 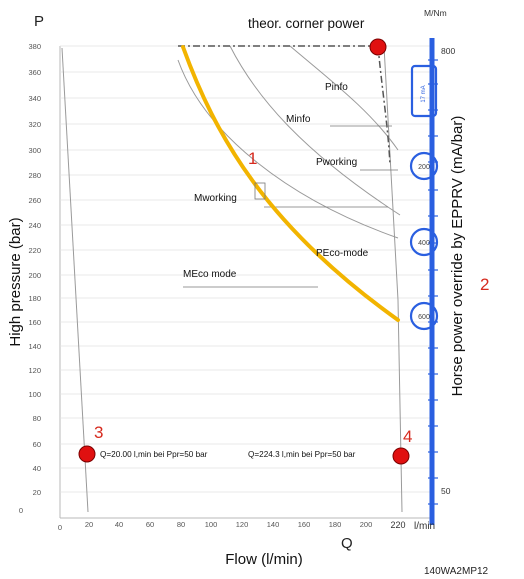 What do you see at coordinates (342, 253) in the screenshot?
I see `peco-label: PEco-mode` at bounding box center [342, 253].